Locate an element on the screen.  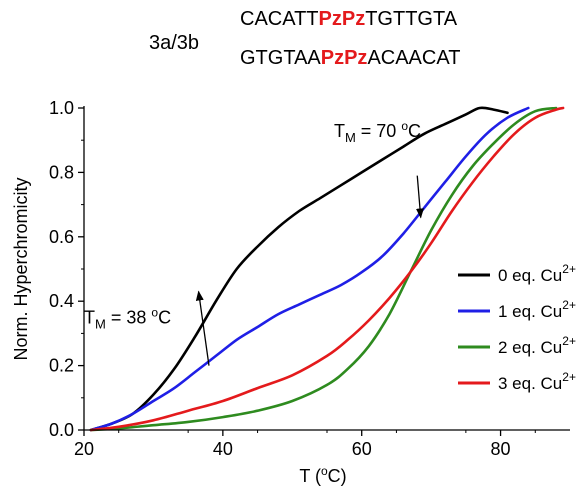
x-tick-label: 20 is located at coordinates (84, 449).